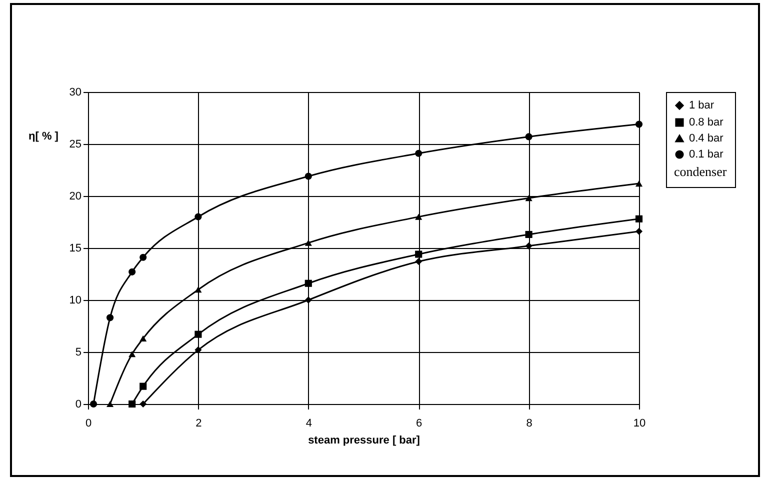  What do you see at coordinates (75, 196) in the screenshot?
I see `y-tick-label: 20` at bounding box center [75, 196].